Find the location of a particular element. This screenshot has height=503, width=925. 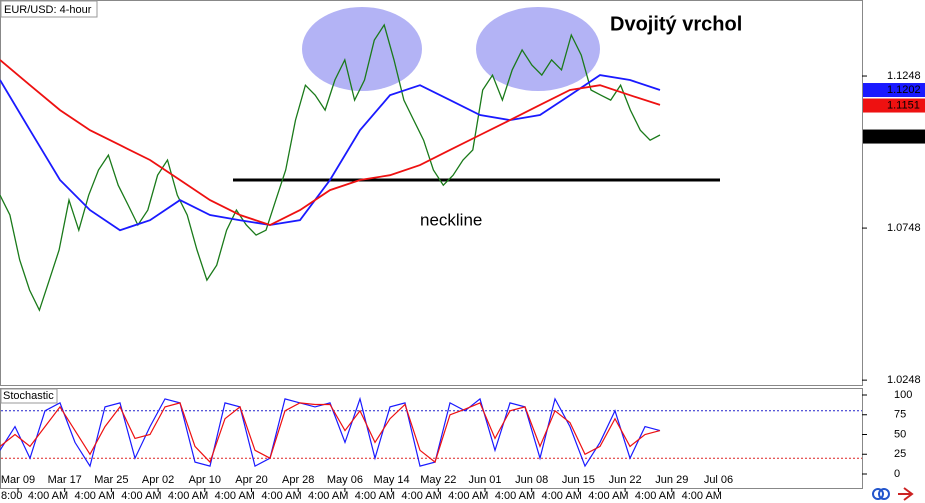

x-tick-label: Apr 20 is located at coordinates (251, 480).